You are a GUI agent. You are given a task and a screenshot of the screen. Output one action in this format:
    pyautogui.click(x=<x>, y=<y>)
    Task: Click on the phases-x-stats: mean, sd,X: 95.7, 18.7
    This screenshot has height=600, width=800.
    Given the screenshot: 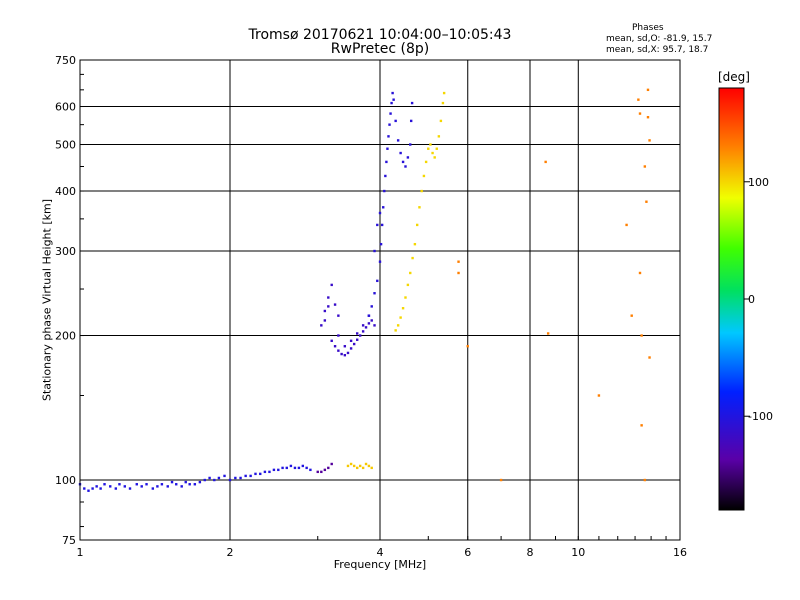 What is the action you would take?
    pyautogui.click(x=657, y=50)
    